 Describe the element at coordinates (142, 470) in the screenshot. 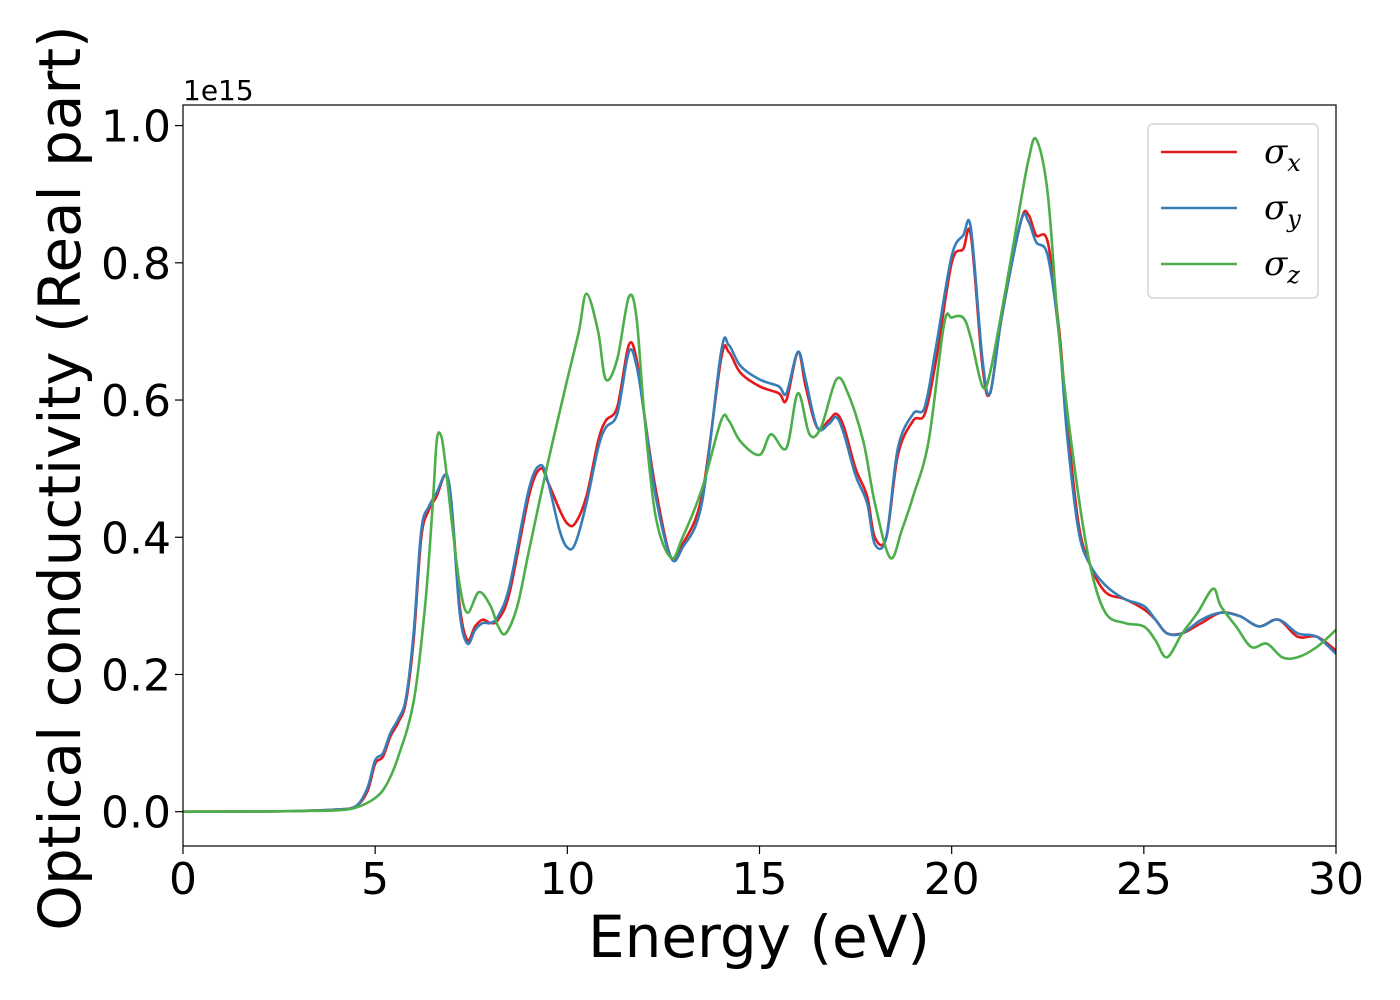

I see `y-axis: 0.0 0.2 0.4 0.6 0.8 1.0` at that location.